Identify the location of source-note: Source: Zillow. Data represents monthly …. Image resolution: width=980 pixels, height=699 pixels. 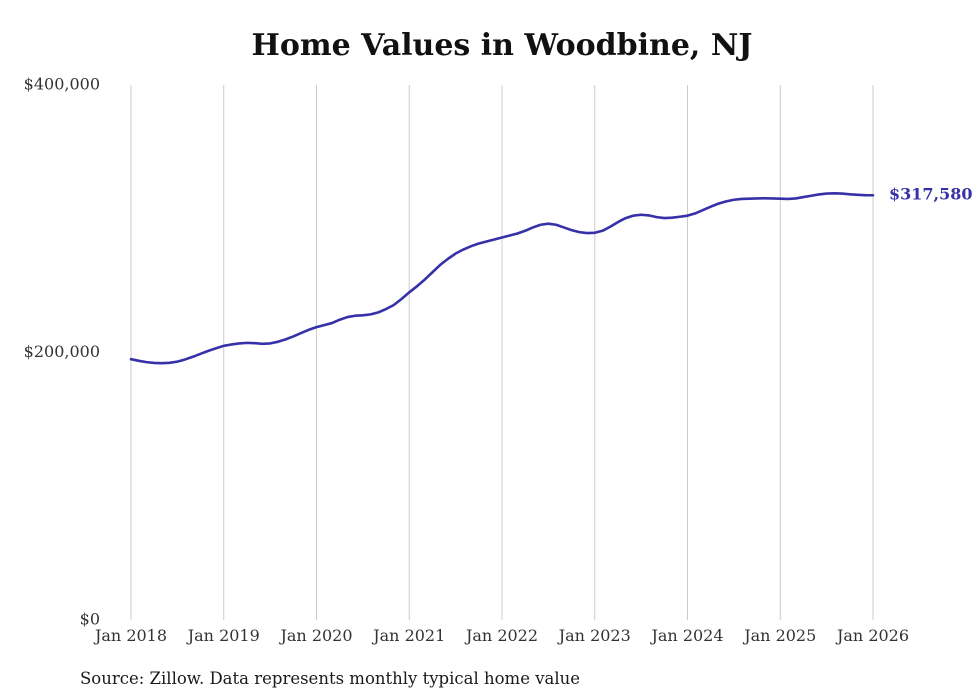
(330, 678).